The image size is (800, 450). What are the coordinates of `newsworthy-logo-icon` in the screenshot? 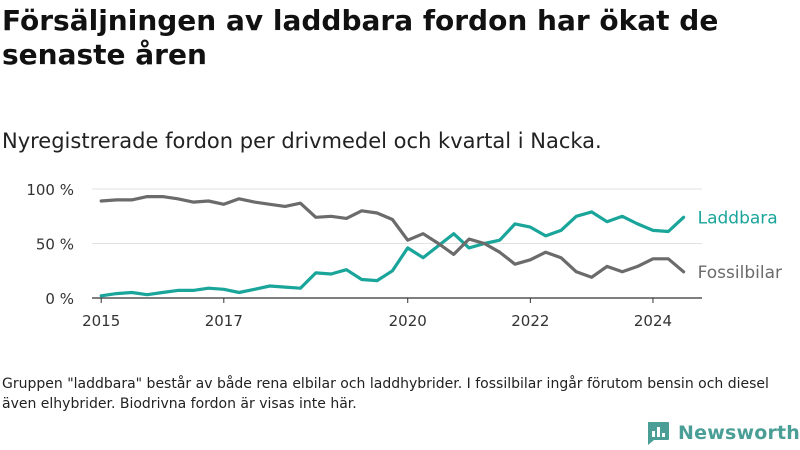 It's located at (658, 433).